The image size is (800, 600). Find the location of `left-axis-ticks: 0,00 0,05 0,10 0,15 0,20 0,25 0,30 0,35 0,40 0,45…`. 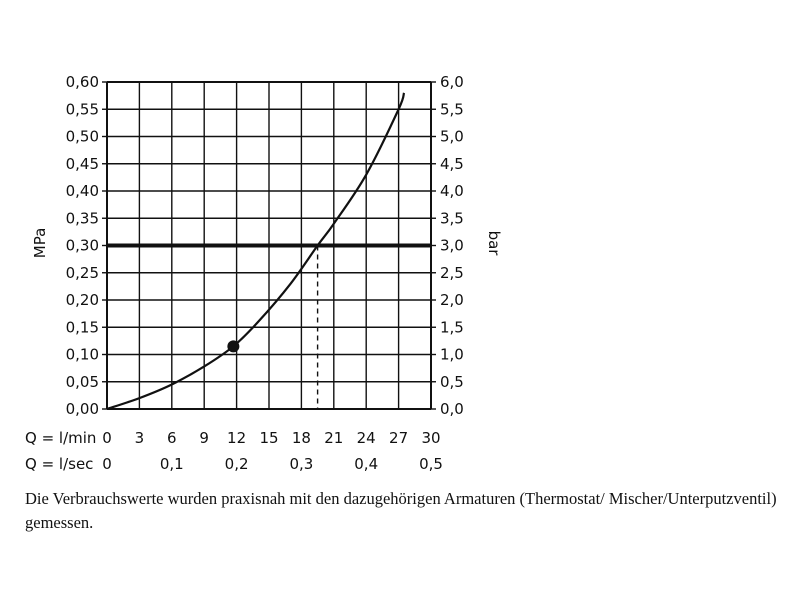

left-axis-ticks: 0,00 0,05 0,10 0,15 0,20 0,25 0,30 0,35 0,40 0,45… is located at coordinates (86, 245).